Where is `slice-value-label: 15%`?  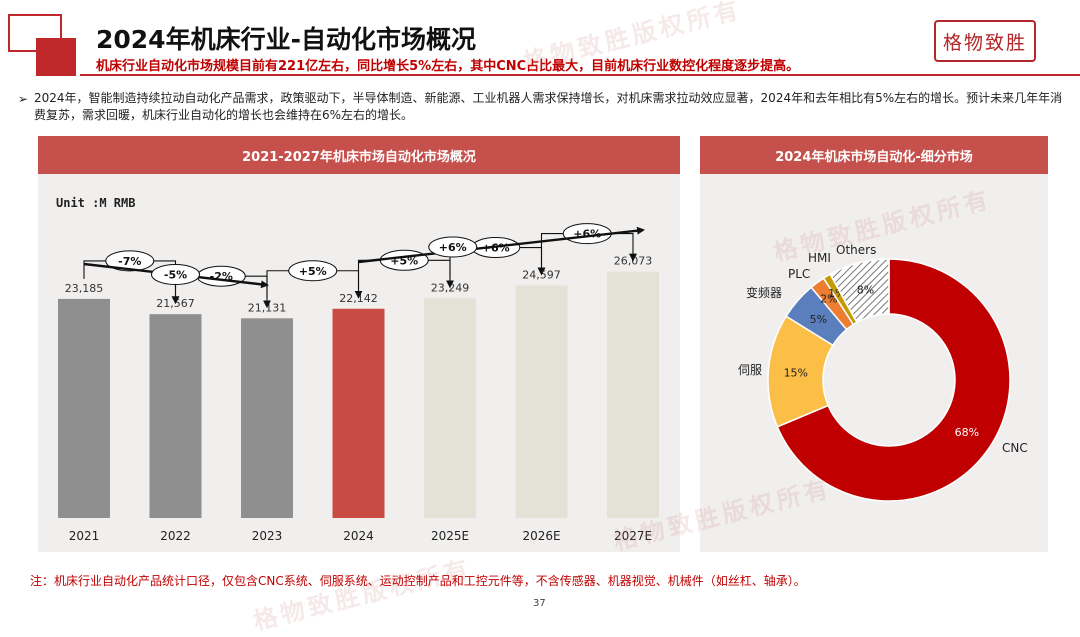 slice-value-label: 15% is located at coordinates (796, 373).